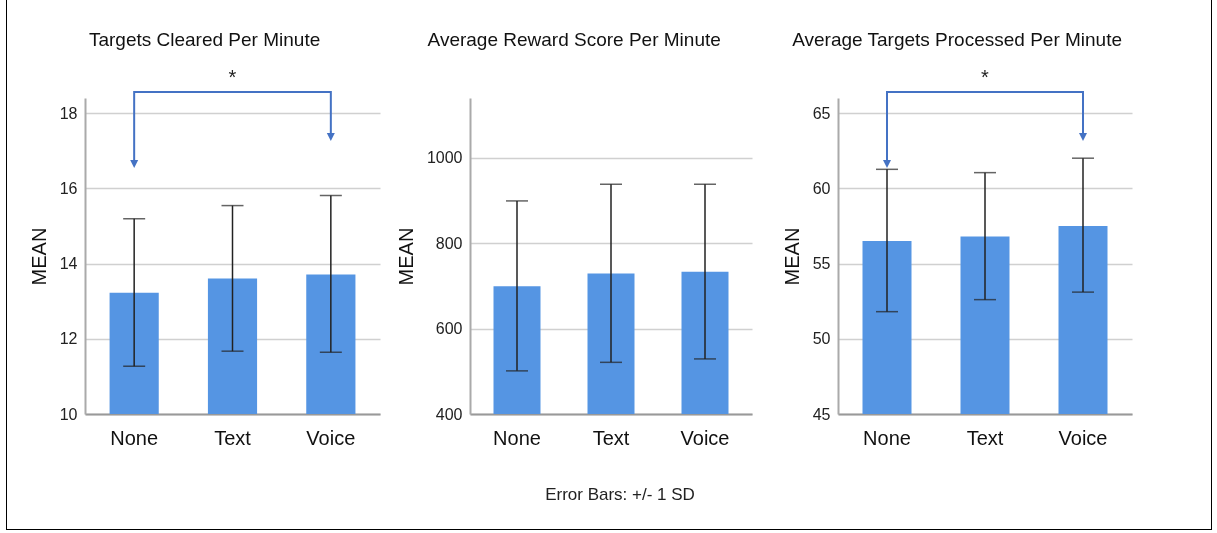 This screenshot has width=1217, height=533. What do you see at coordinates (821, 264) in the screenshot?
I see `y-tick-label: 55` at bounding box center [821, 264].